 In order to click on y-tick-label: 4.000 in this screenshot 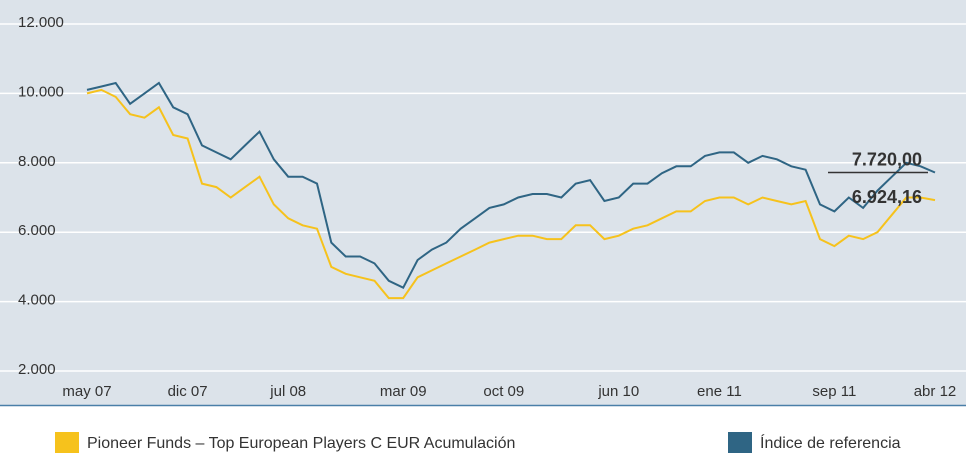, I will do `click(37, 300)`.